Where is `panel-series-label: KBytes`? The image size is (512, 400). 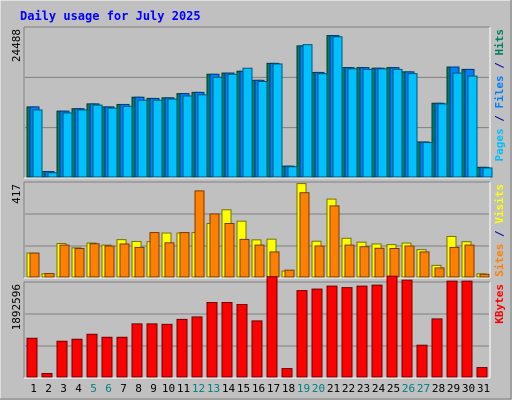 panel-series-label: KBytes is located at coordinates (499, 304).